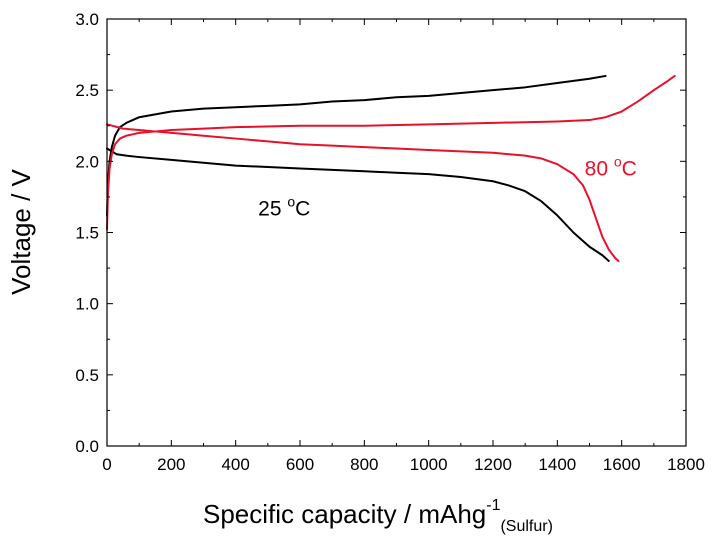  Describe the element at coordinates (87, 90) in the screenshot. I see `y-tick-label: 2.5` at that location.